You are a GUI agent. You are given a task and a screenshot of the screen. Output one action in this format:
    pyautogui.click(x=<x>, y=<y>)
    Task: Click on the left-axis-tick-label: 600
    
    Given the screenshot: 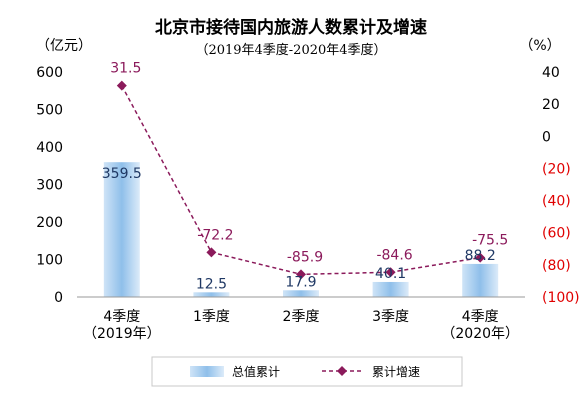 What is the action you would take?
    pyautogui.click(x=49, y=73)
    